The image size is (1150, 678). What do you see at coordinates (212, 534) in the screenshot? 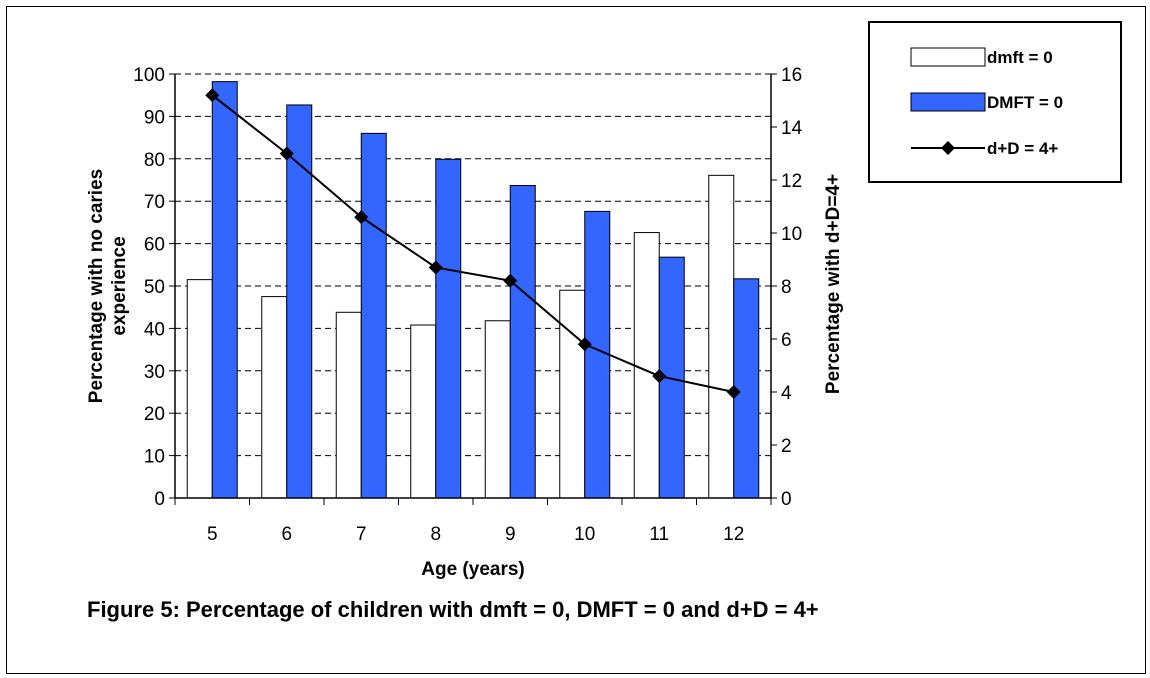
I see `x-tick-label: 5` at bounding box center [212, 534].